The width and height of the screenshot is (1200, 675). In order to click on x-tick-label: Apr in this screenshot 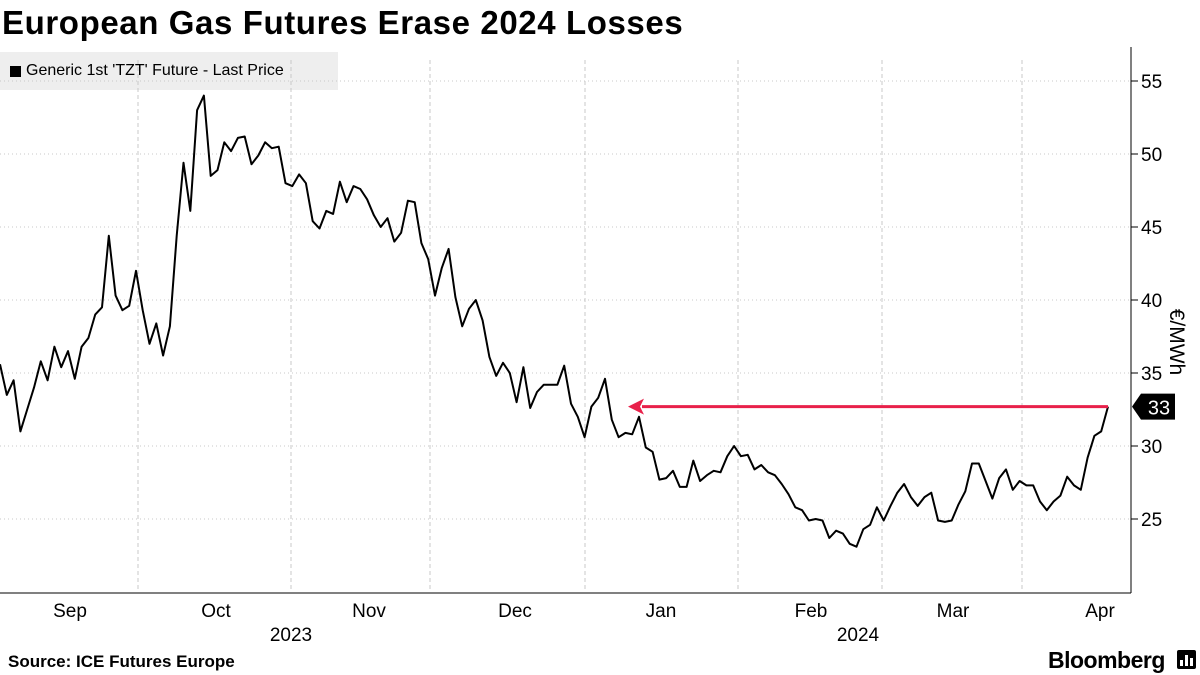, I will do `click(1100, 611)`.